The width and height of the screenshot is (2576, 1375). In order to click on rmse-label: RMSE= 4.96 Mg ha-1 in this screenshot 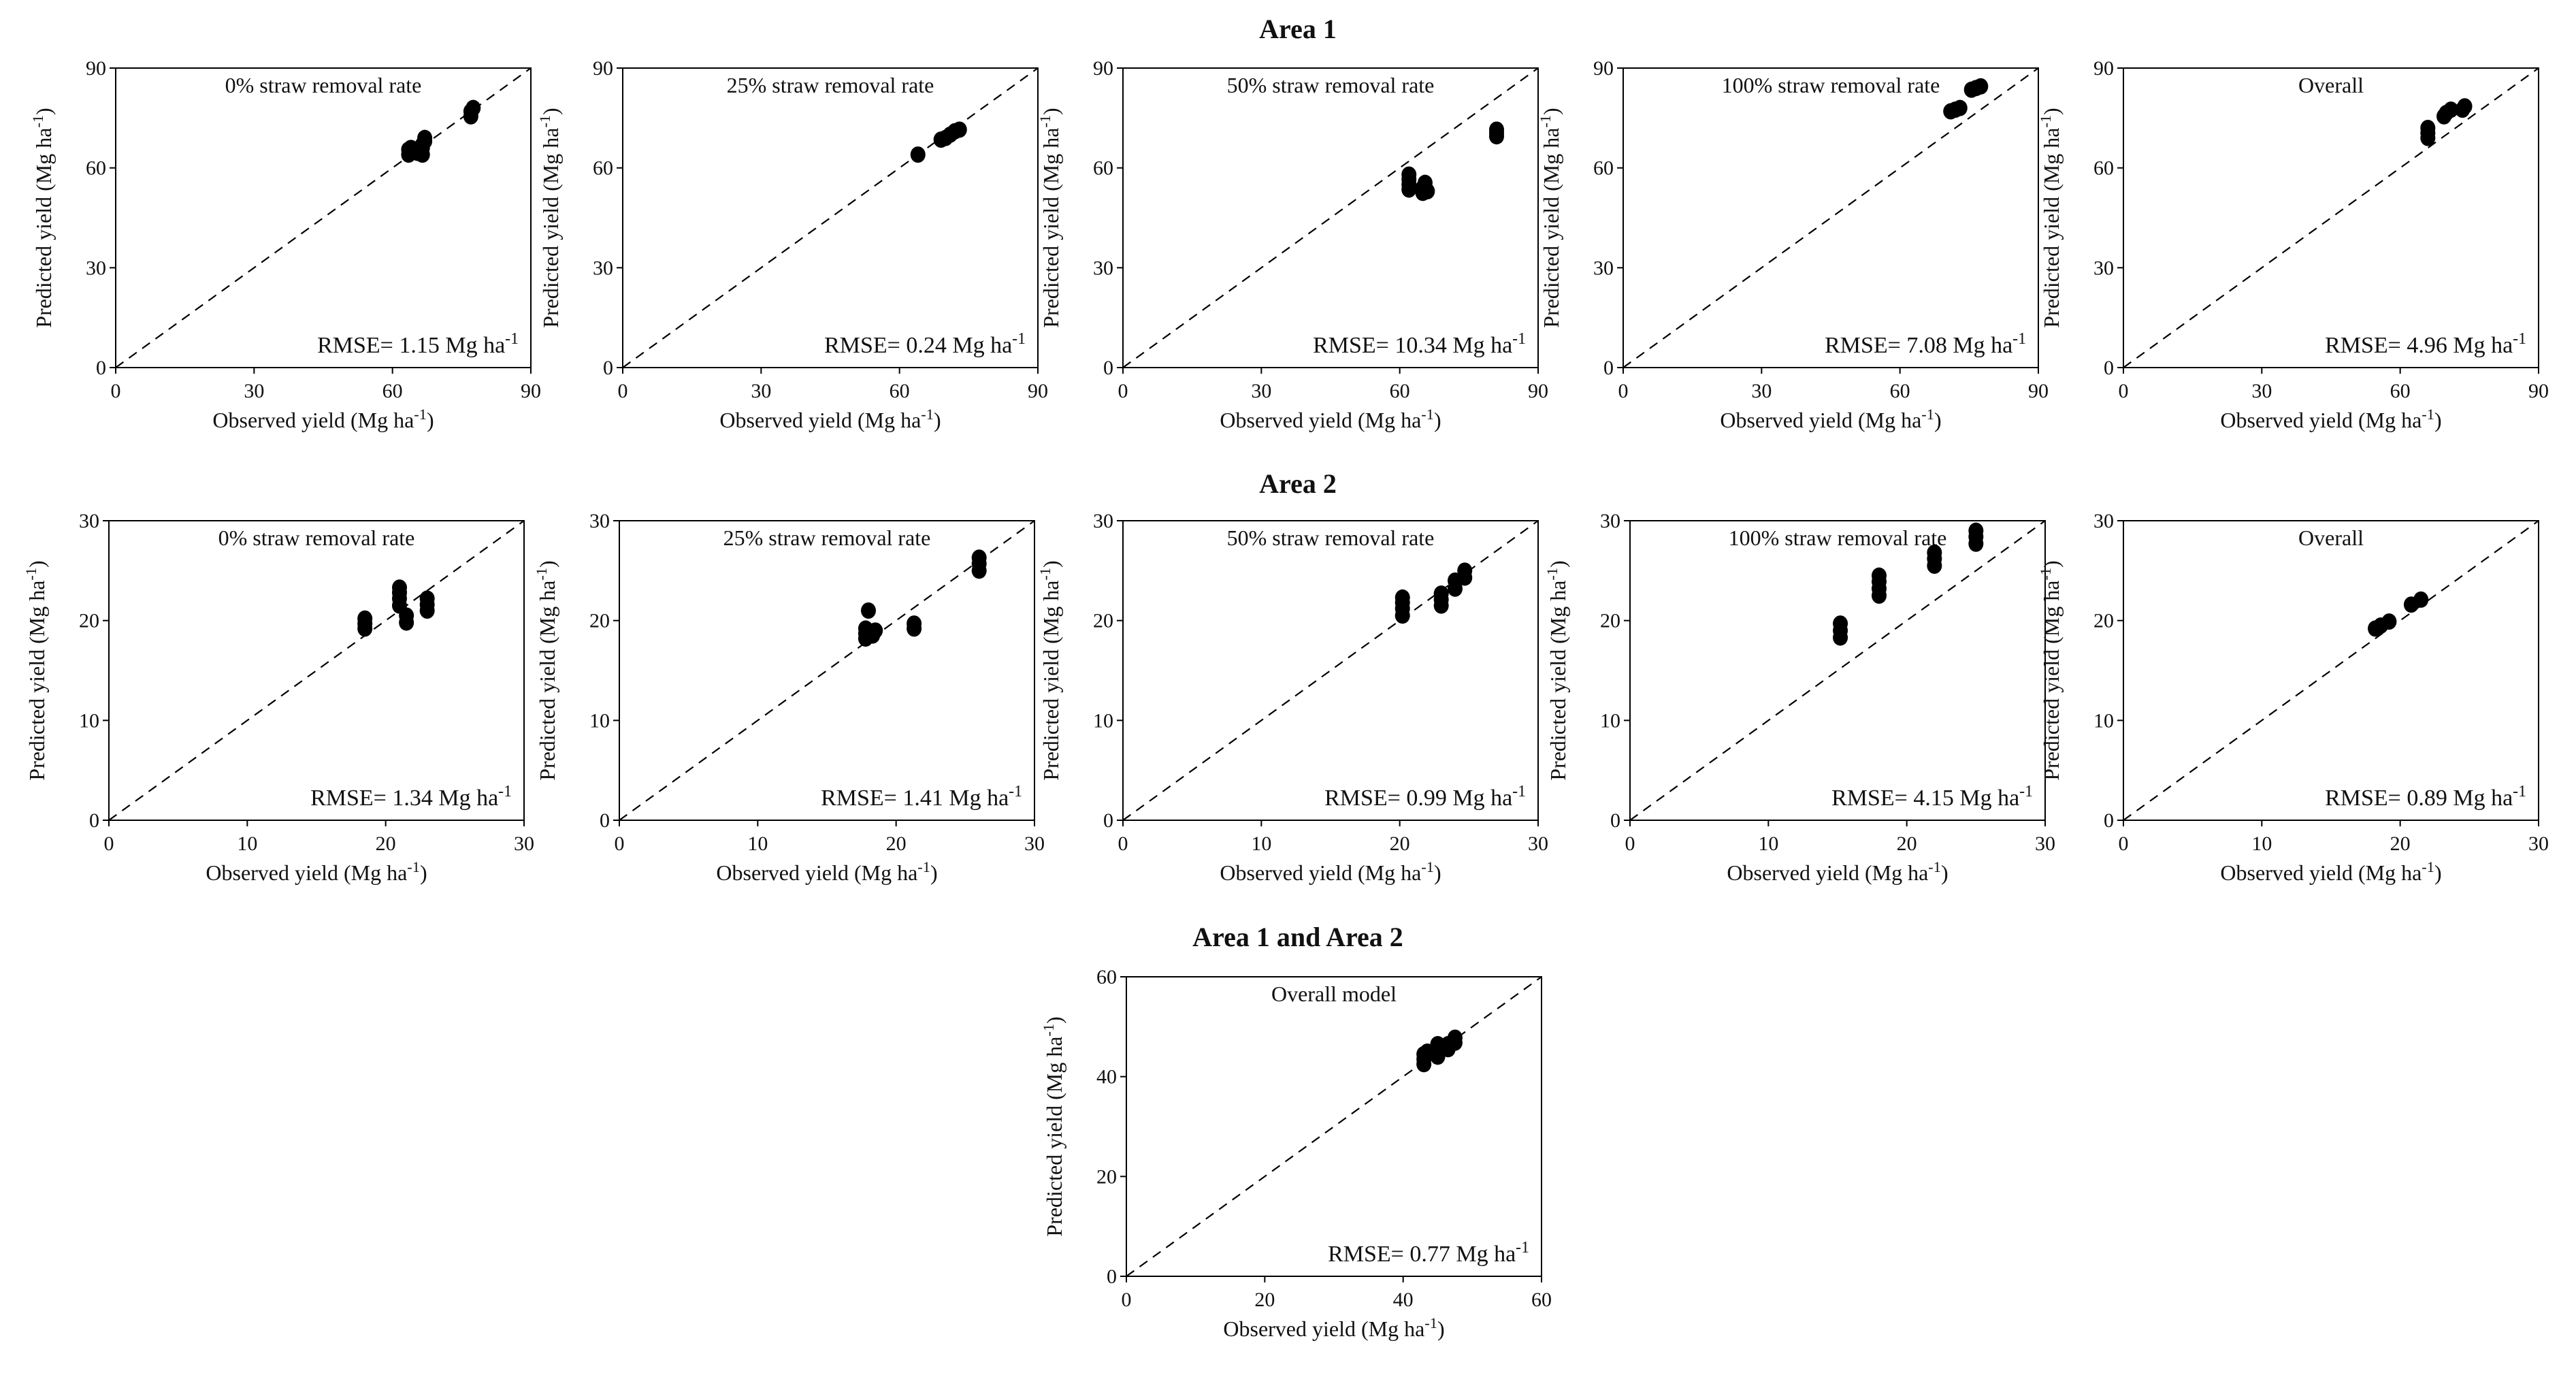, I will do `click(2425, 344)`.